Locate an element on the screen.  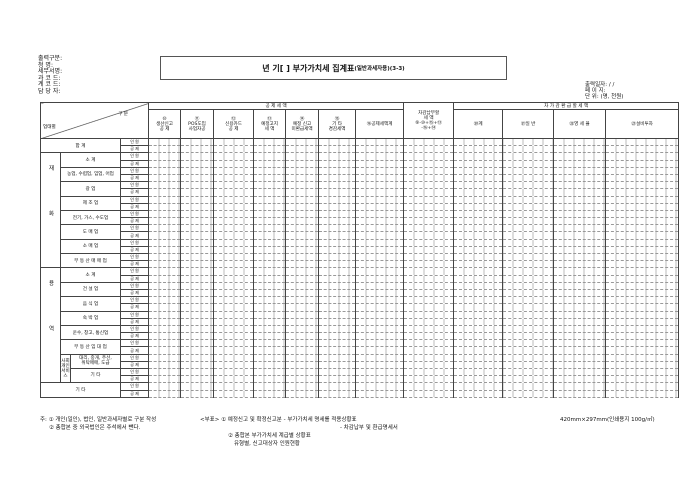
gubun-label: 구 분 is located at coordinates (123, 114).